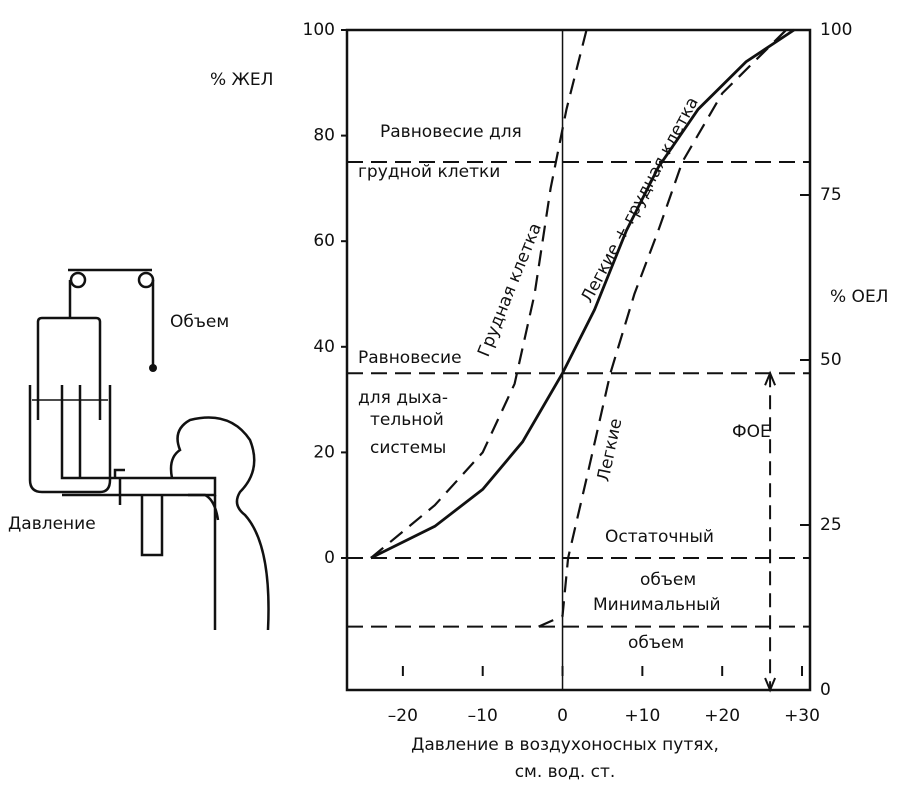  What do you see at coordinates (149, 449) in the screenshot?
I see `apparatus` at bounding box center [149, 449].